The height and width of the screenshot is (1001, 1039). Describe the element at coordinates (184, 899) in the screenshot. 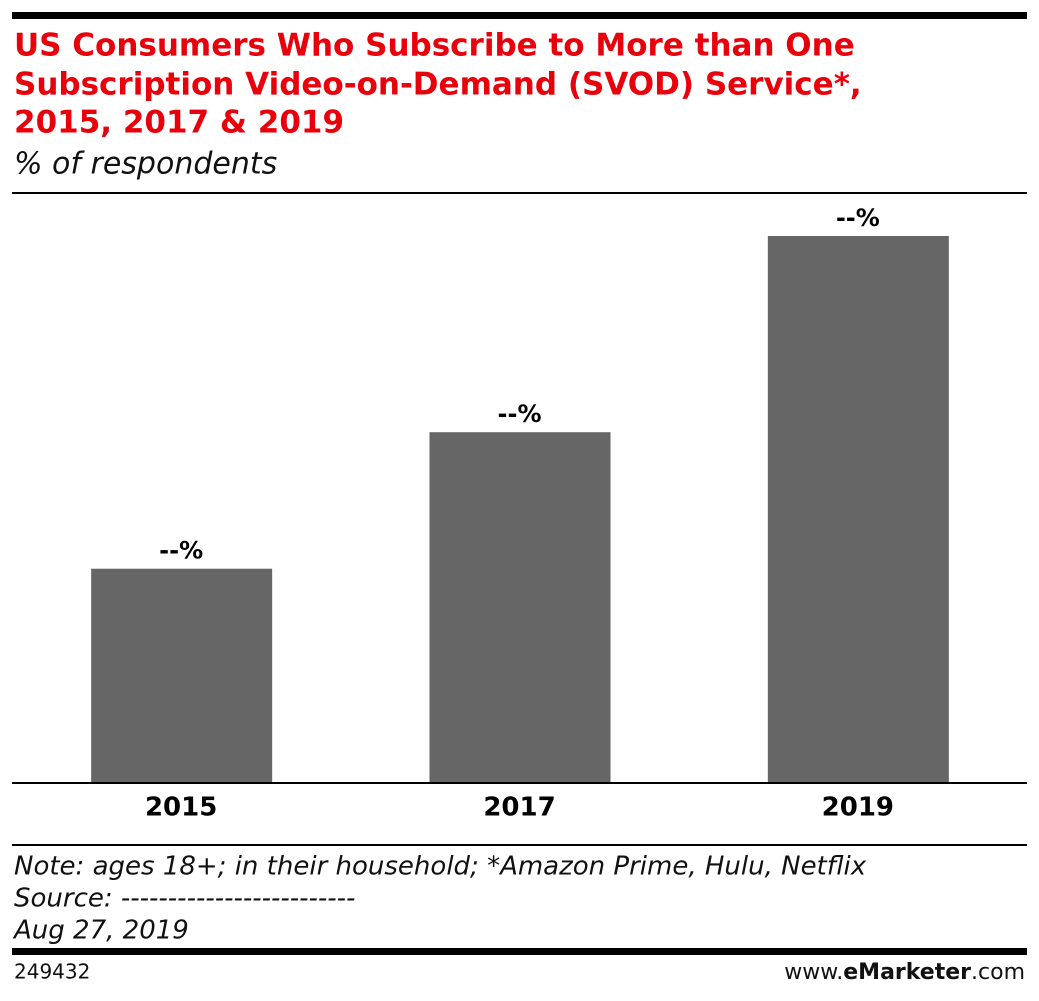

I see `note: Source: -------------------------` at that location.